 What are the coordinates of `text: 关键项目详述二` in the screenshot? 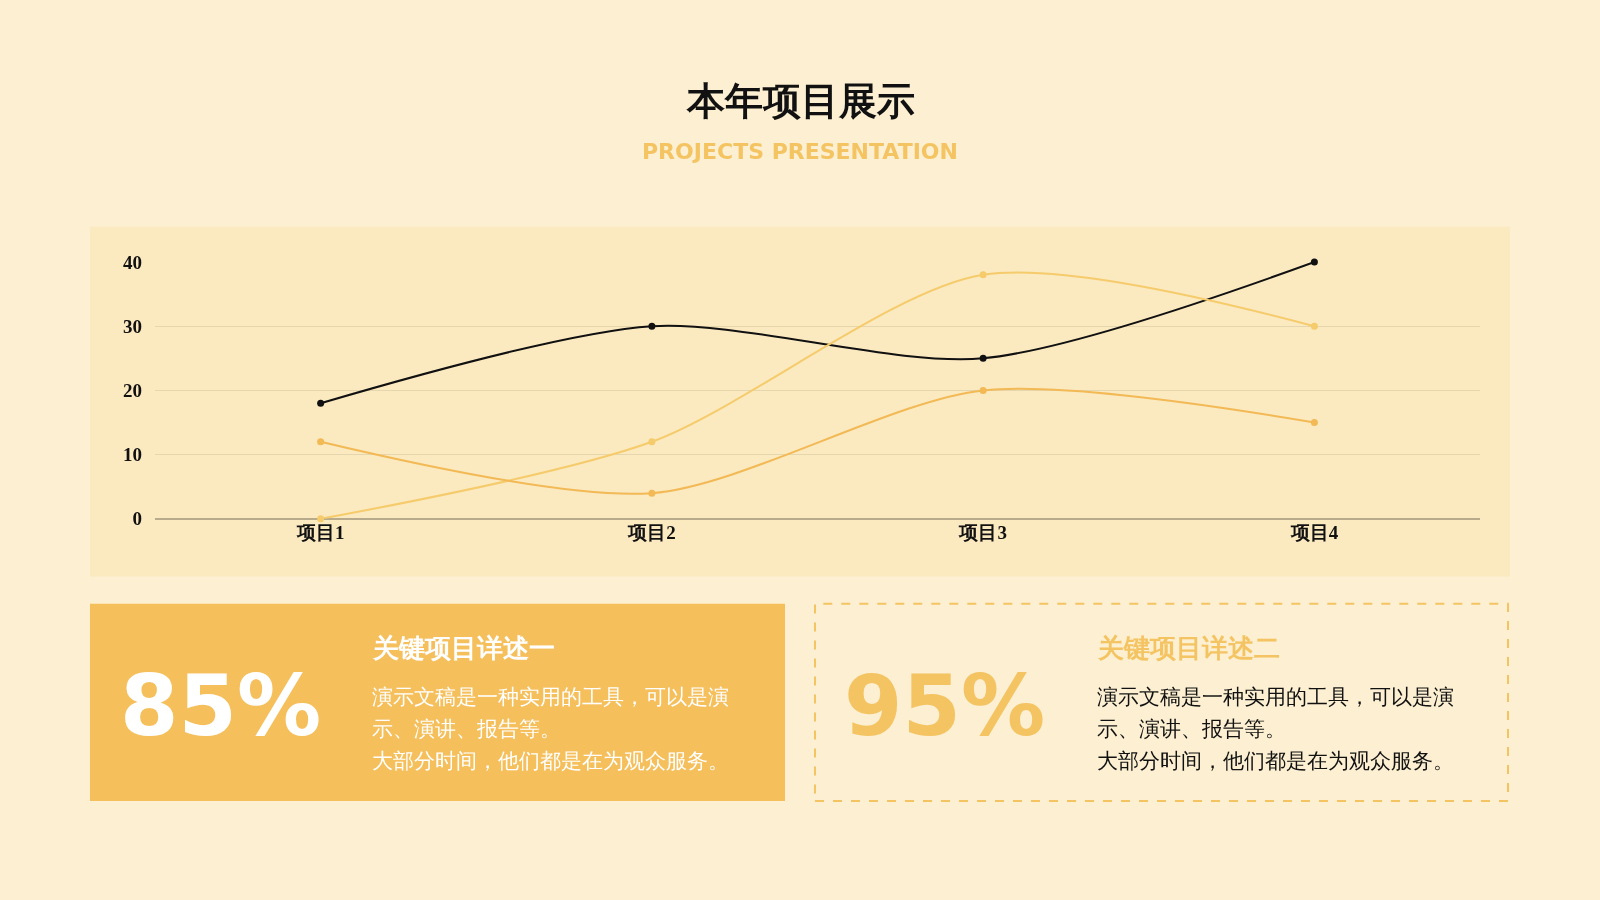 It's located at (1188, 648).